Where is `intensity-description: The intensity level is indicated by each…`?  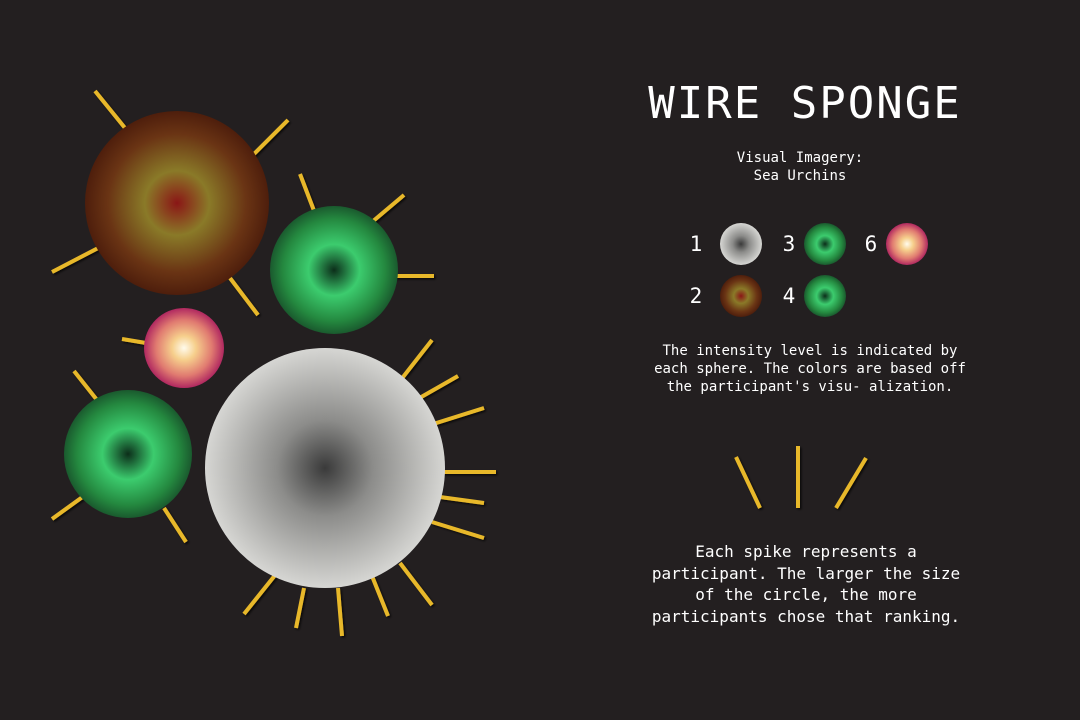 intensity-description: The intensity level is indicated by each… is located at coordinates (810, 369).